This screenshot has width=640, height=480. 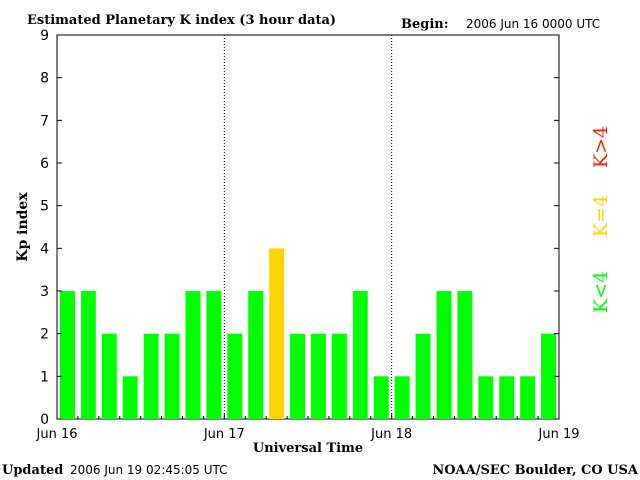 What do you see at coordinates (533, 24) in the screenshot?
I see `begin-value: 2006 Jun 16 0000 UTC` at bounding box center [533, 24].